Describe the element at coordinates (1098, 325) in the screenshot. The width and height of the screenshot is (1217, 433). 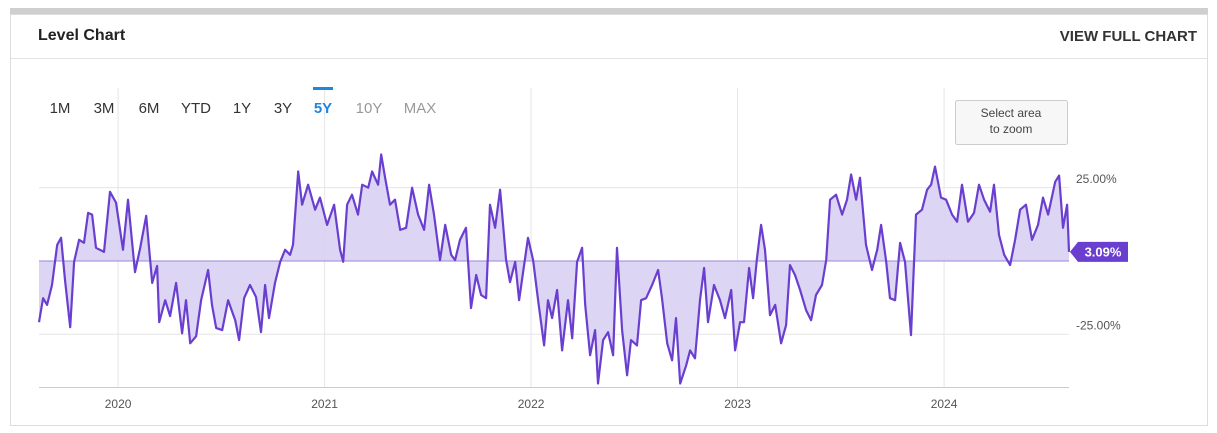
I see `y-tick-label: -25.00%` at that location.